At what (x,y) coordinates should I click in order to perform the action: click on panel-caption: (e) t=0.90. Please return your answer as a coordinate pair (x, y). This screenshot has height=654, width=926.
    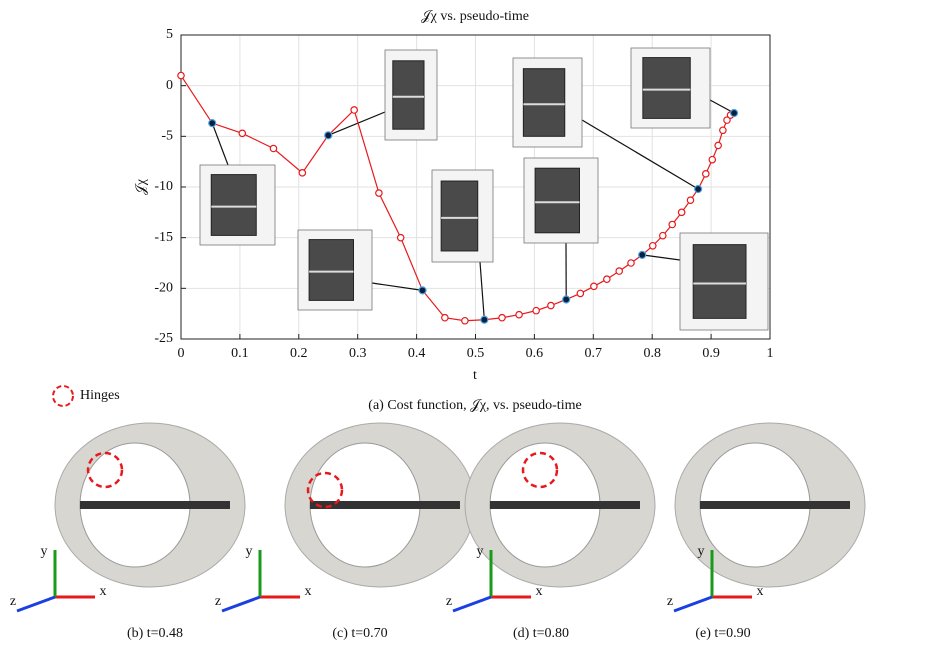
    Looking at the image, I should click on (722, 633).